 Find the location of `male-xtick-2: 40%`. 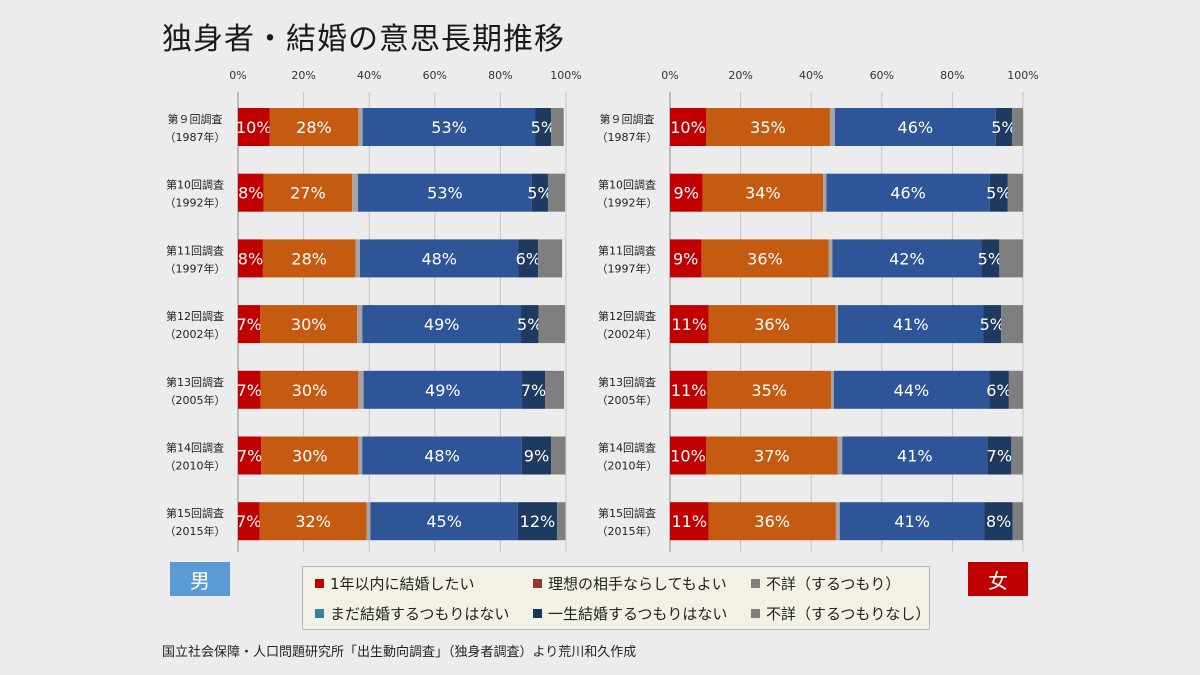

male-xtick-2: 40% is located at coordinates (369, 75).